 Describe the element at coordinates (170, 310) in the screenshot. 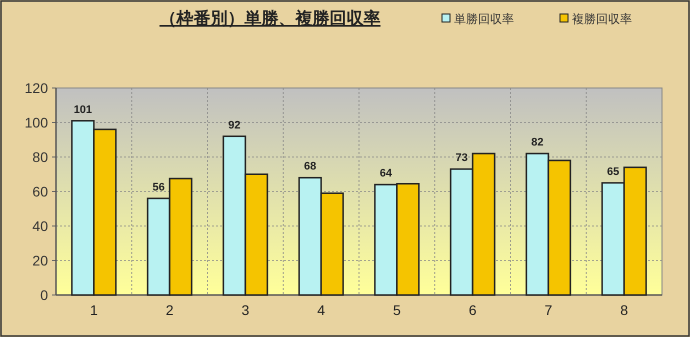

I see `x-tick-label: 2` at that location.